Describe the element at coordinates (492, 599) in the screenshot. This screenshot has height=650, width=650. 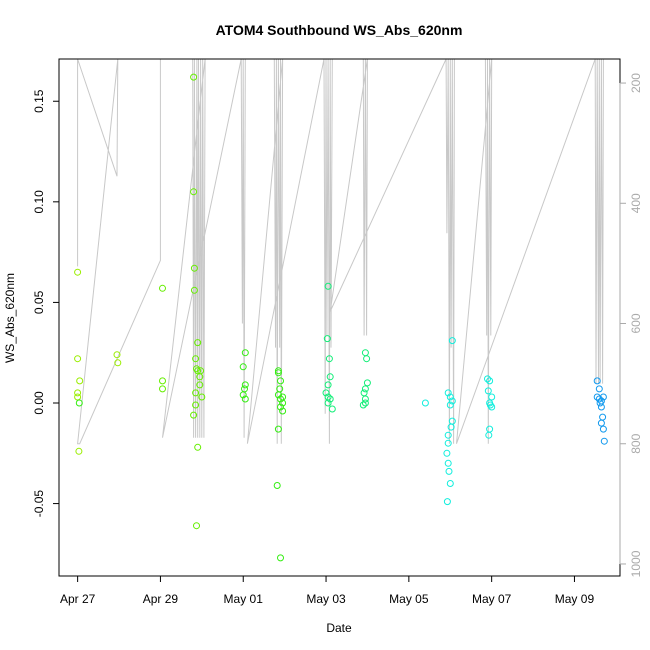
I see `x-tick-label: May 07` at that location.